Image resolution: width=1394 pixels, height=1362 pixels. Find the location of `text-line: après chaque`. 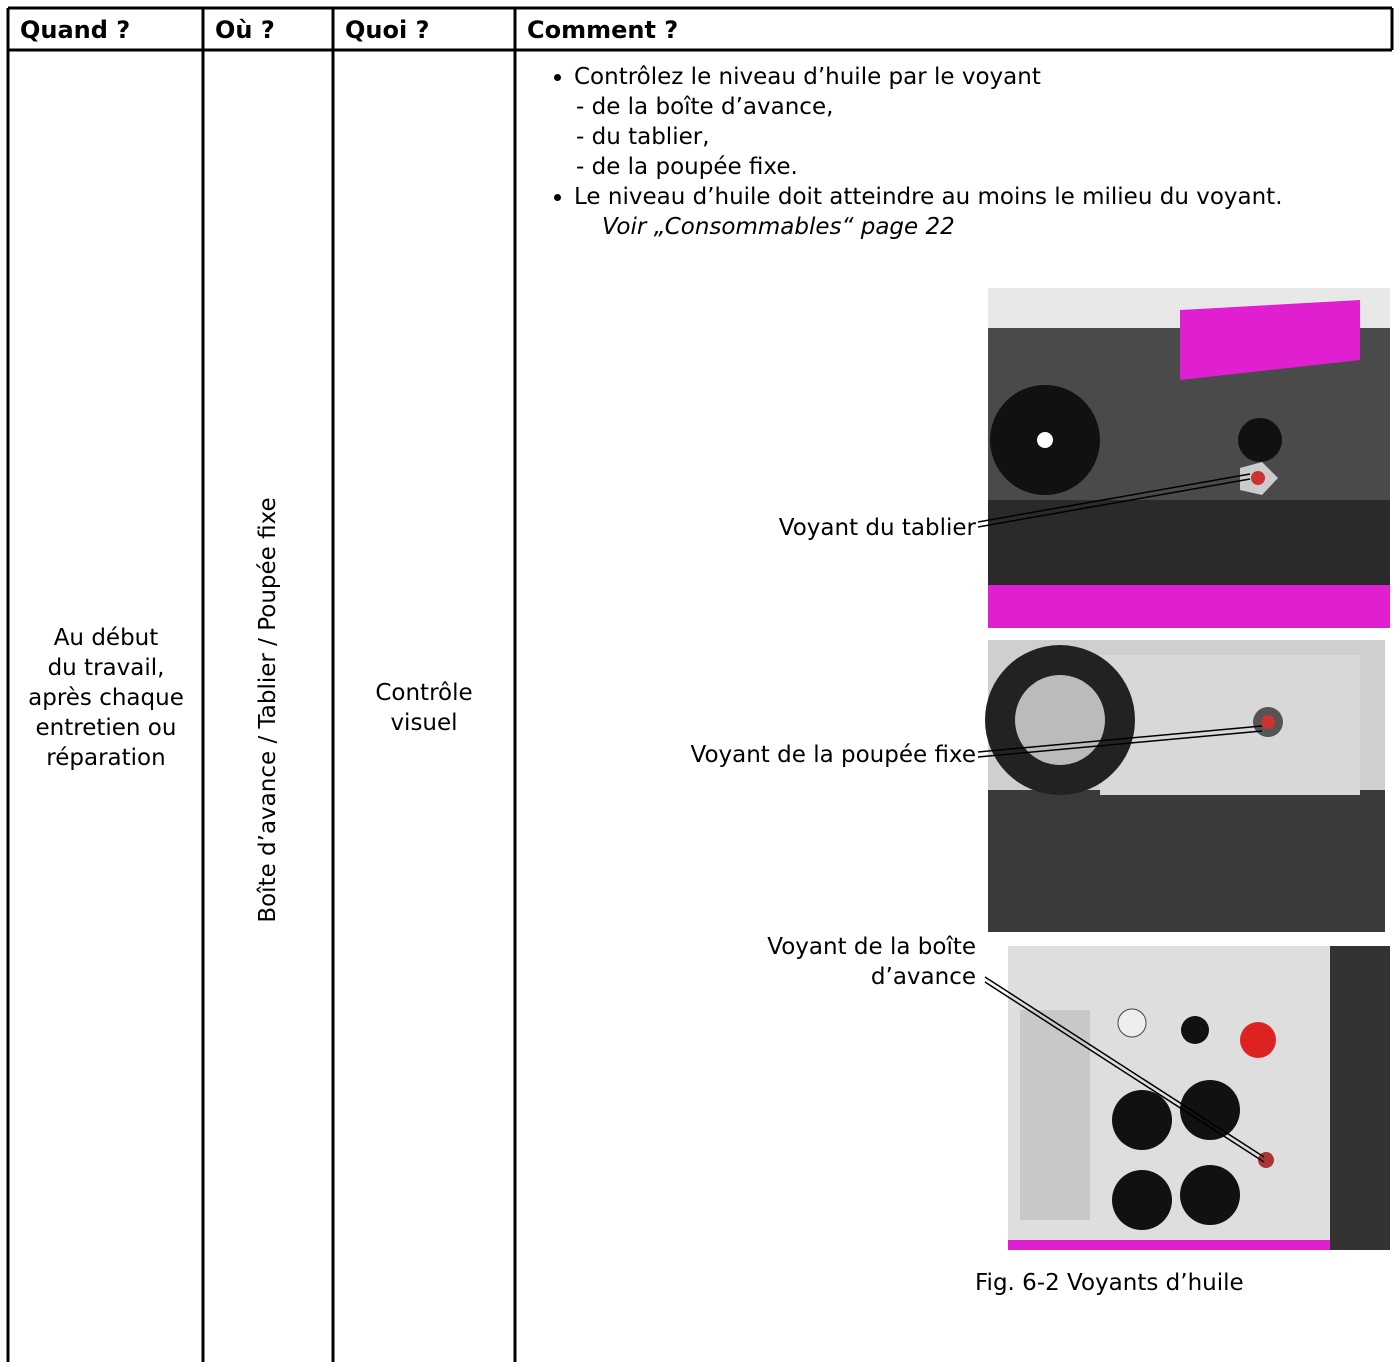

text-line: après chaque is located at coordinates (106, 698).